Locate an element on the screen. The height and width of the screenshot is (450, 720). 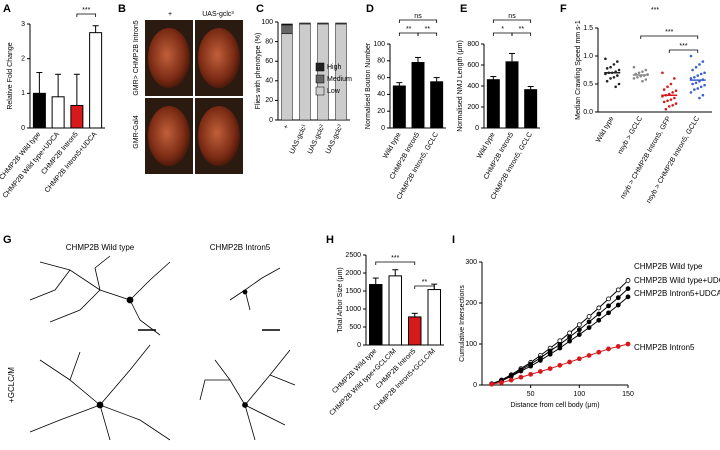
y-tick-label: 0.5 is located at coordinates (588, 84).